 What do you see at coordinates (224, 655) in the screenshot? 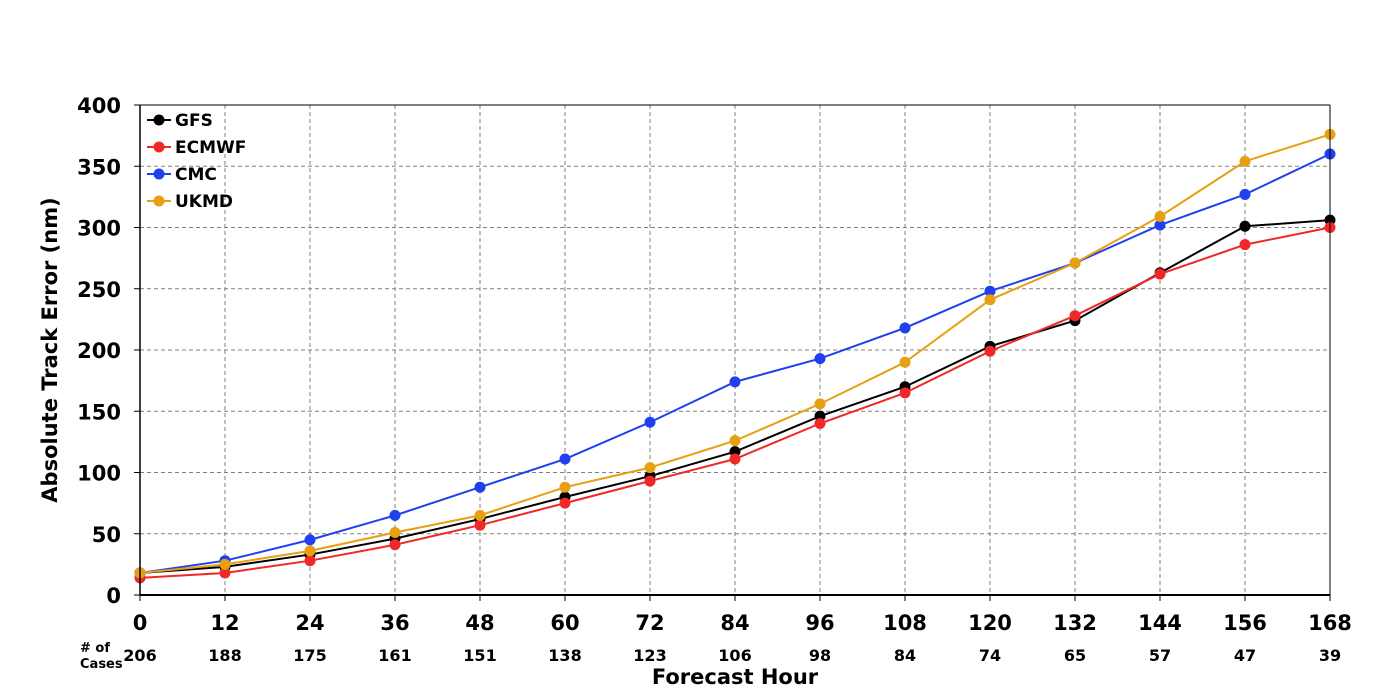
I see `case-count: 188` at bounding box center [224, 655].